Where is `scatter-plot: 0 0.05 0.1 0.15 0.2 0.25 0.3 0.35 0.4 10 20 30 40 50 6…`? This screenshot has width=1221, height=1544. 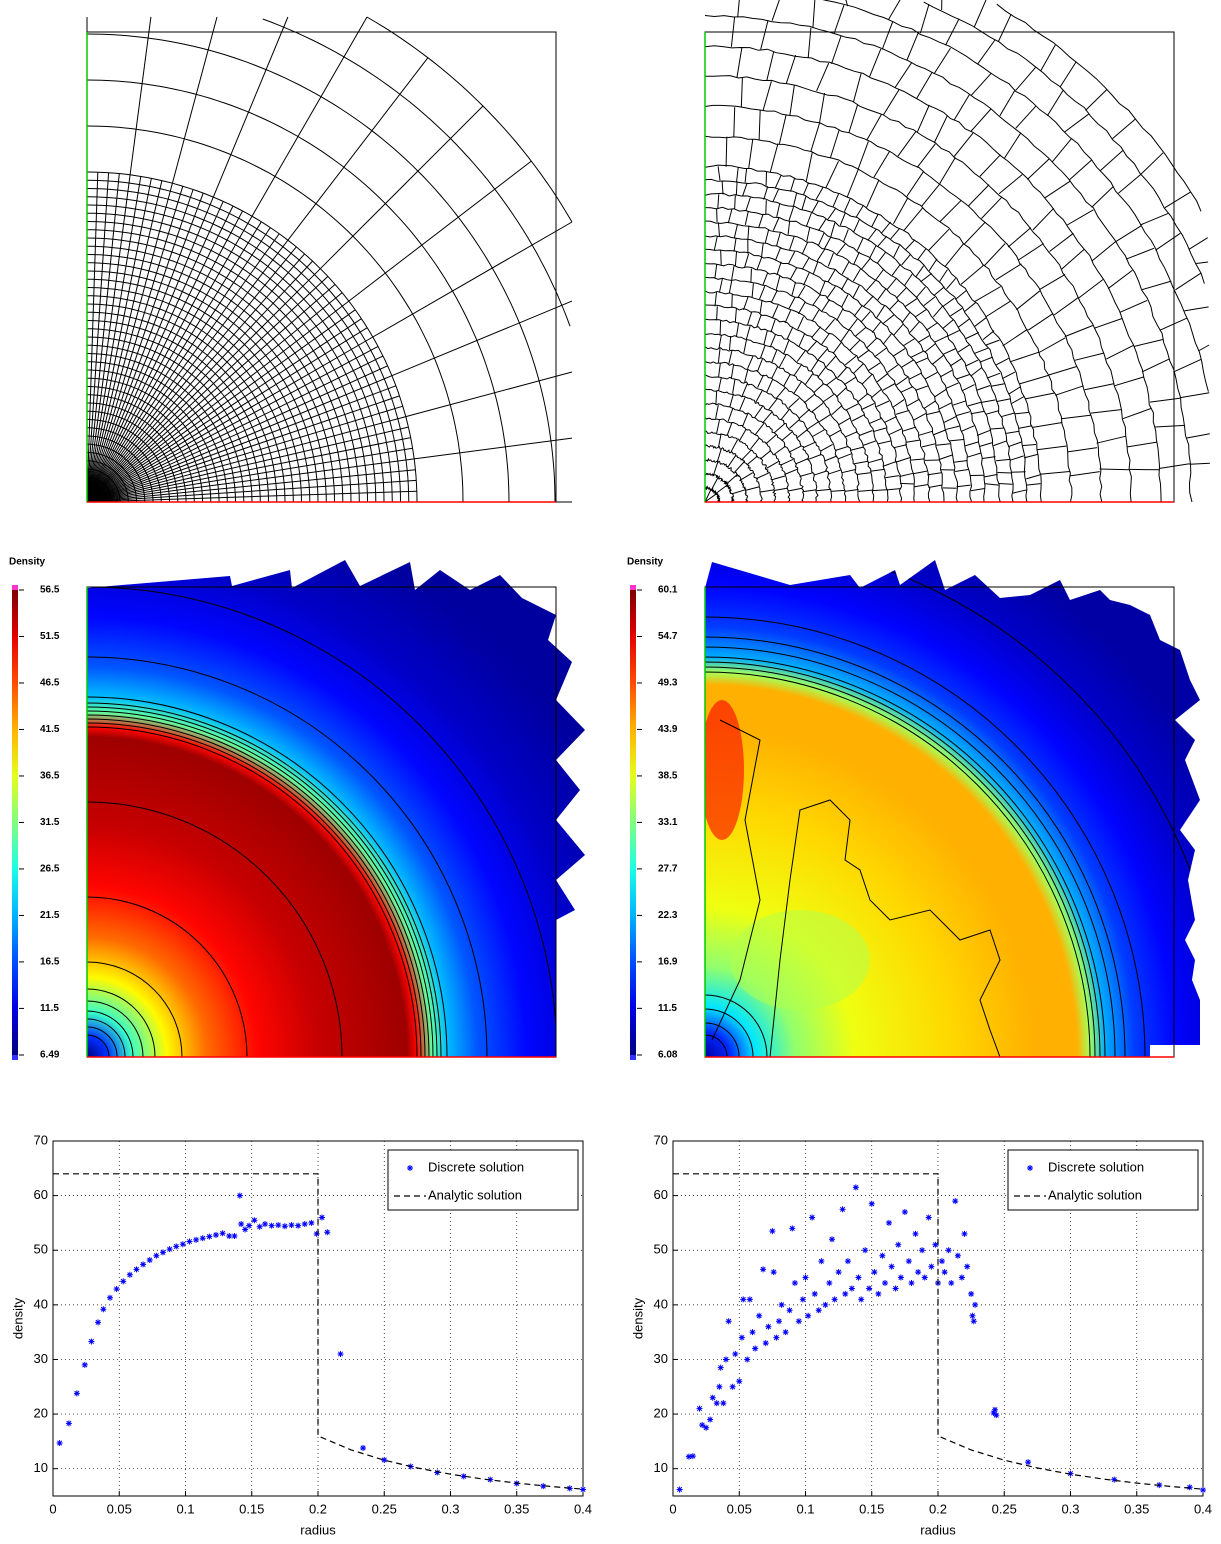 scatter-plot: 0 0.05 0.1 0.15 0.2 0.25 0.3 0.35 0.4 10 20 30 40 50 6… is located at coordinates (921, 1334).